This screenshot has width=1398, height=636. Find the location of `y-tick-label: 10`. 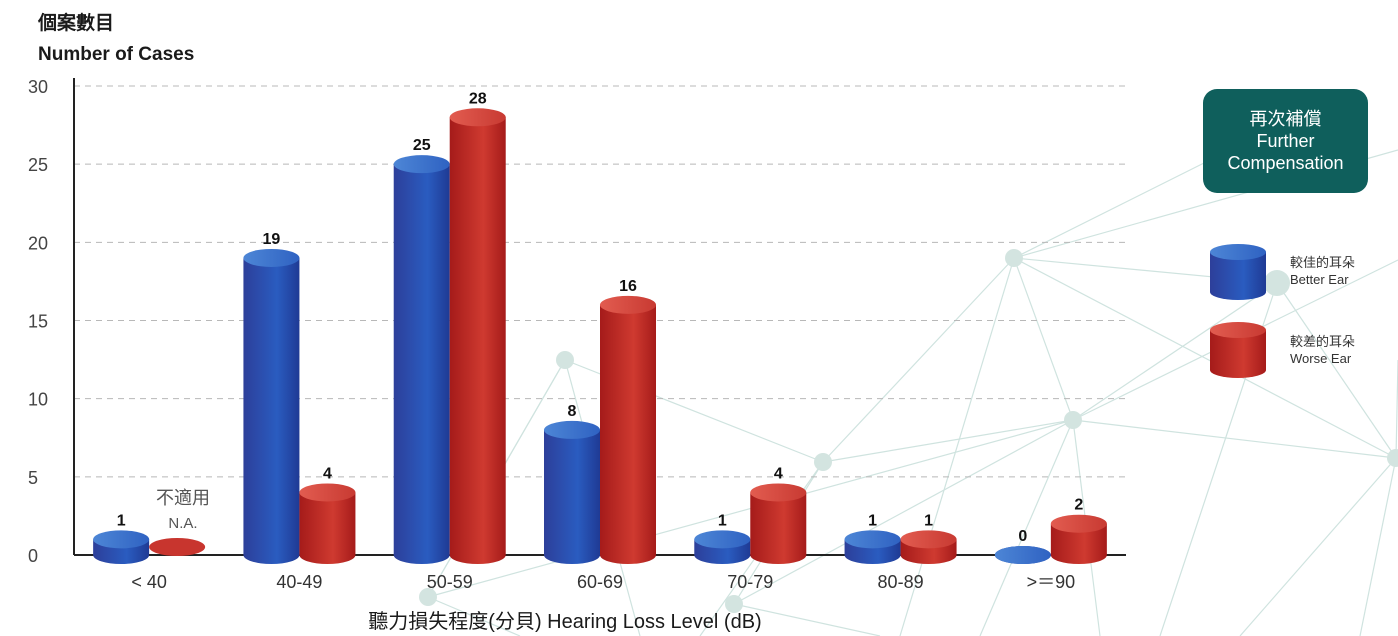

y-tick-label: 10 is located at coordinates (38, 400).